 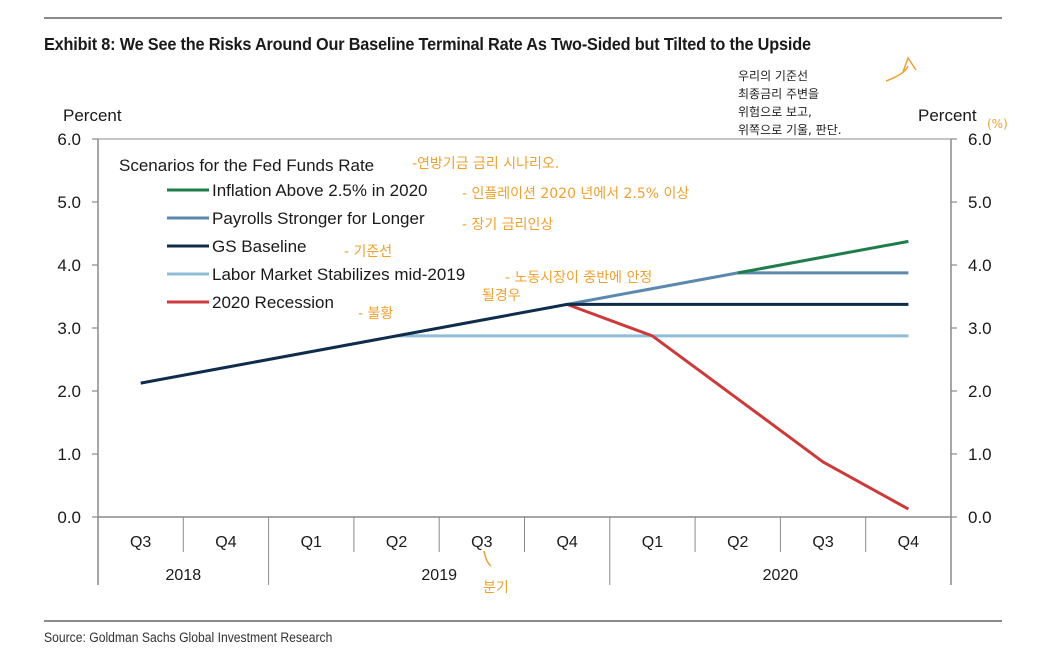 What do you see at coordinates (523, 621) in the screenshot?
I see `bottom-rule` at bounding box center [523, 621].